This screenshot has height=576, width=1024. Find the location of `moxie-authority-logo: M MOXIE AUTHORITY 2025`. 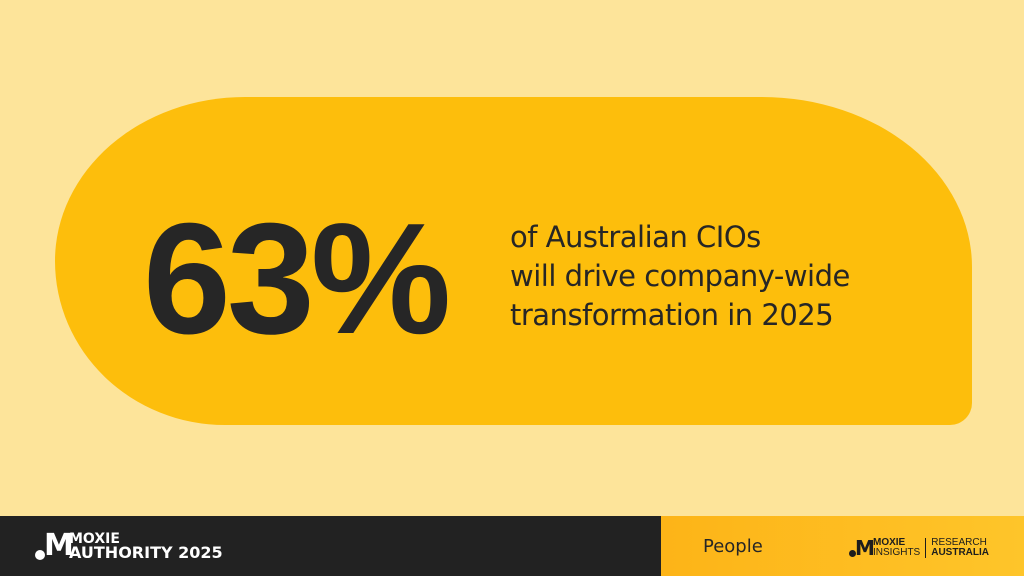

moxie-authority-logo: M MOXIE AUTHORITY 2025 is located at coordinates (129, 546).